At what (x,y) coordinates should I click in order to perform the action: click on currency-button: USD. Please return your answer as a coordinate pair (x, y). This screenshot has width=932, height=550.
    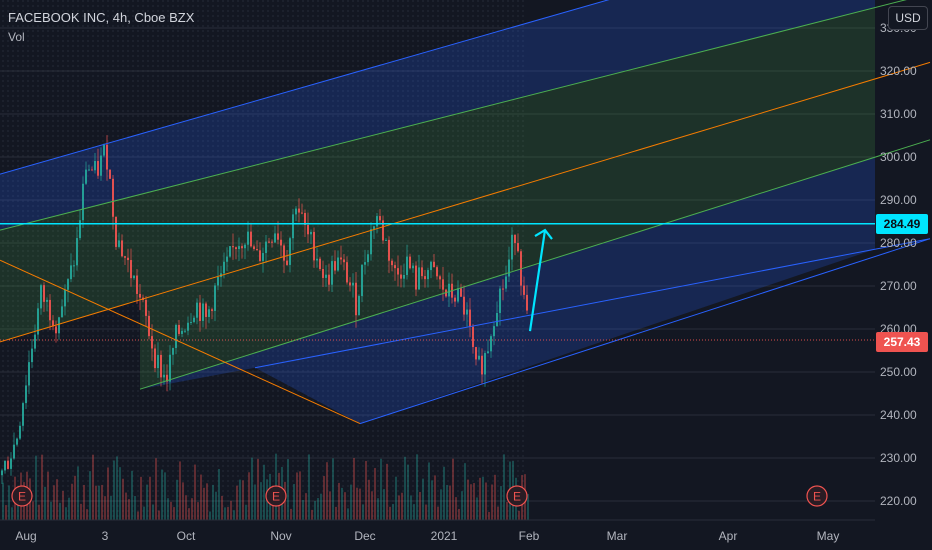
    Looking at the image, I should click on (908, 18).